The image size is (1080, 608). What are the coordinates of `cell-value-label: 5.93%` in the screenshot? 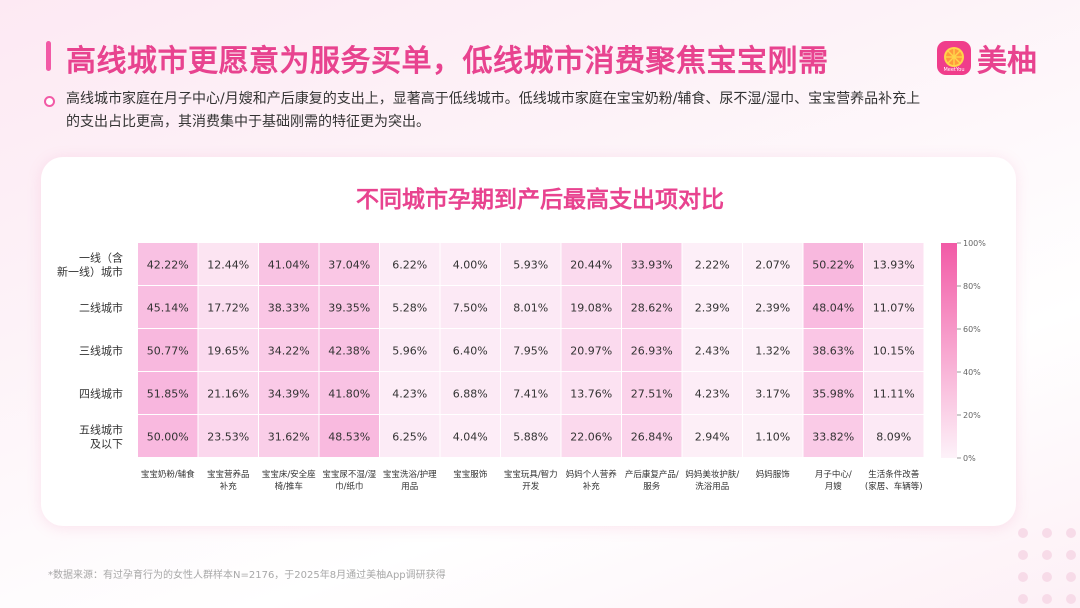 It's located at (530, 265).